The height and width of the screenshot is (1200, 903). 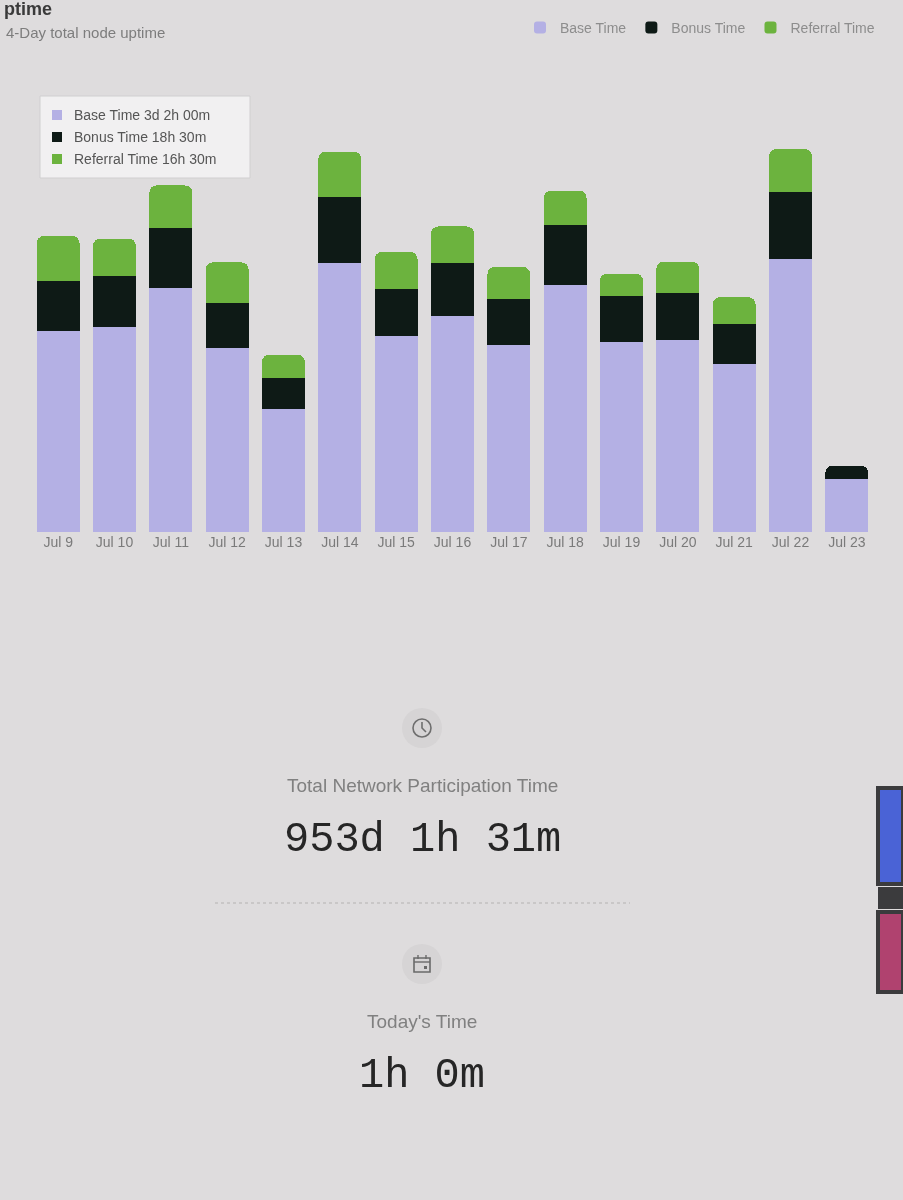 I want to click on x-tick-label: Jul 22, so click(x=790, y=542).